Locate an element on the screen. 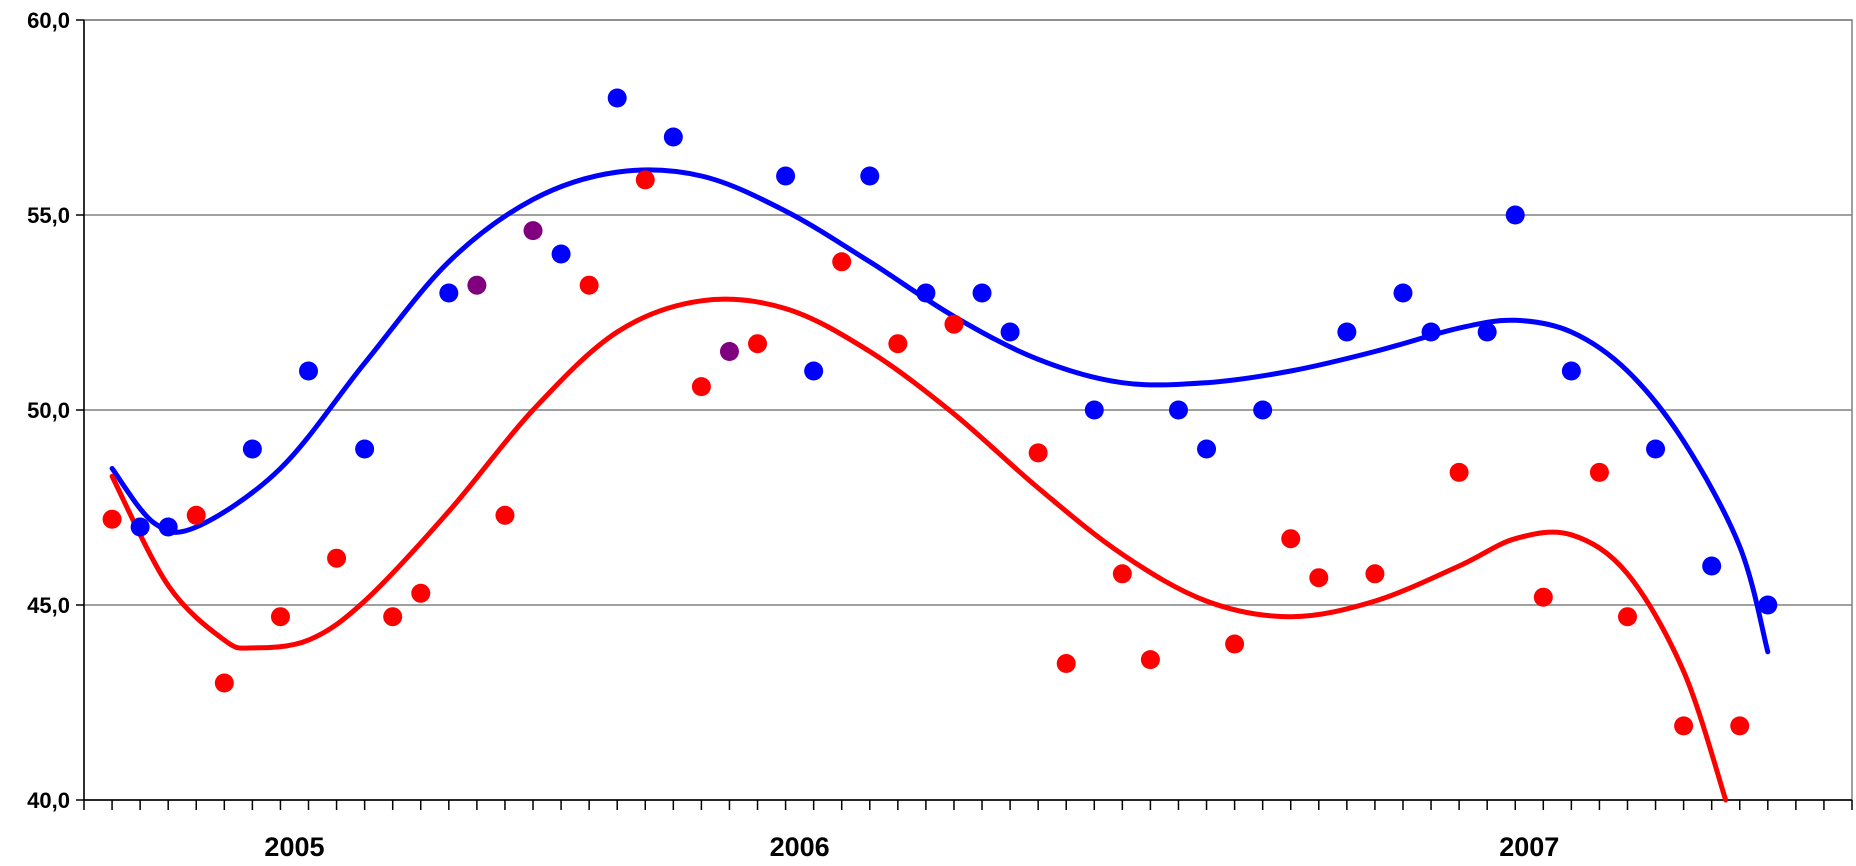  y-tick-label: 40,0 is located at coordinates (48, 800).